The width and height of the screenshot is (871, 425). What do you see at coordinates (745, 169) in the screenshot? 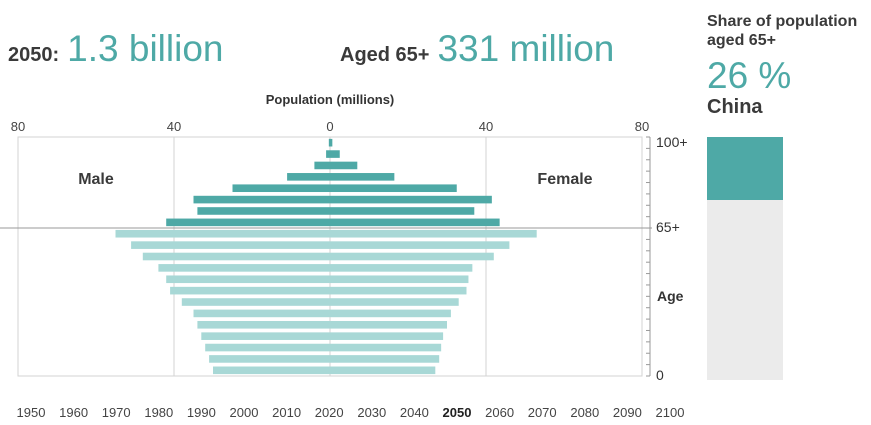
I see `share-bar-fill` at bounding box center [745, 169].